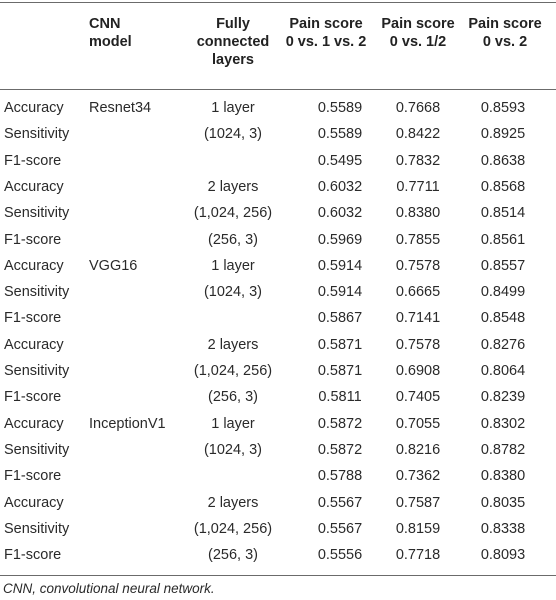 Image resolution: width=556 pixels, height=600 pixels. I want to click on pain-0-2-cell: 0.8499, so click(503, 292).